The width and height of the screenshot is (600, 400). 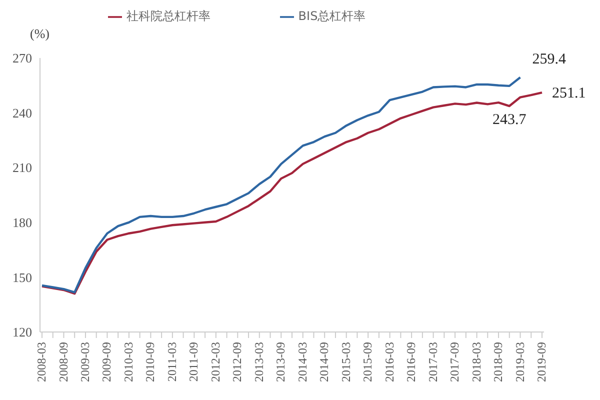 What do you see at coordinates (519, 362) in the screenshot?
I see `x-tick-label: 2019-03` at bounding box center [519, 362].